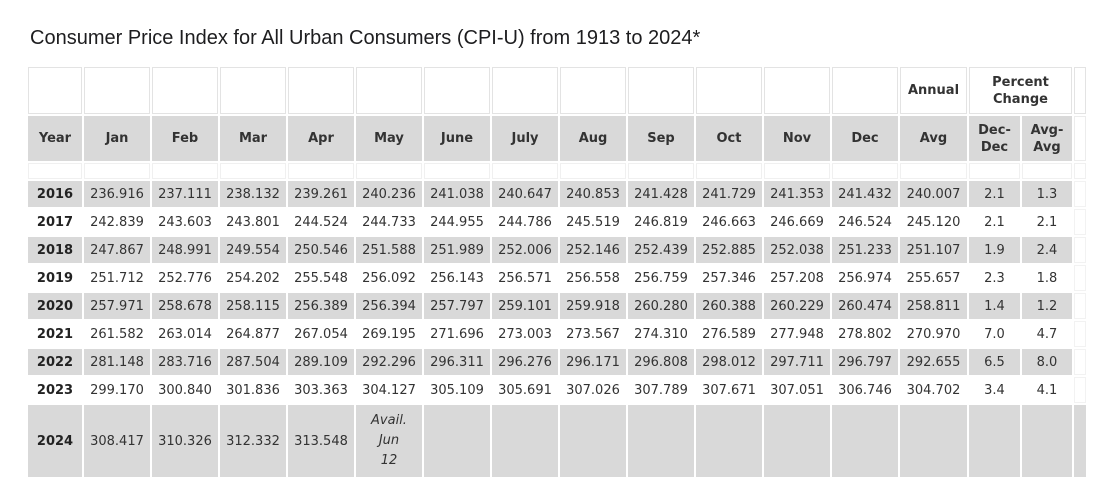  What do you see at coordinates (389, 441) in the screenshot?
I see `value-cell: Avail. Jun 12` at bounding box center [389, 441].